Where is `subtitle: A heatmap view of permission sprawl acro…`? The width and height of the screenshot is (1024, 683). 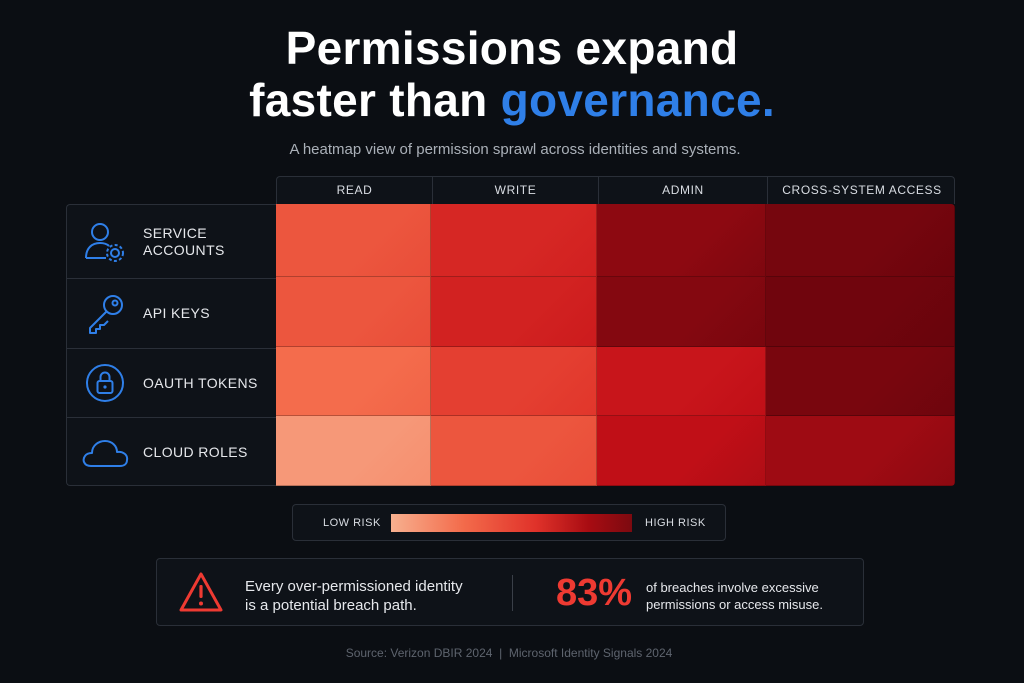
subtitle: A heatmap view of permission sprawl acro… is located at coordinates (515, 149).